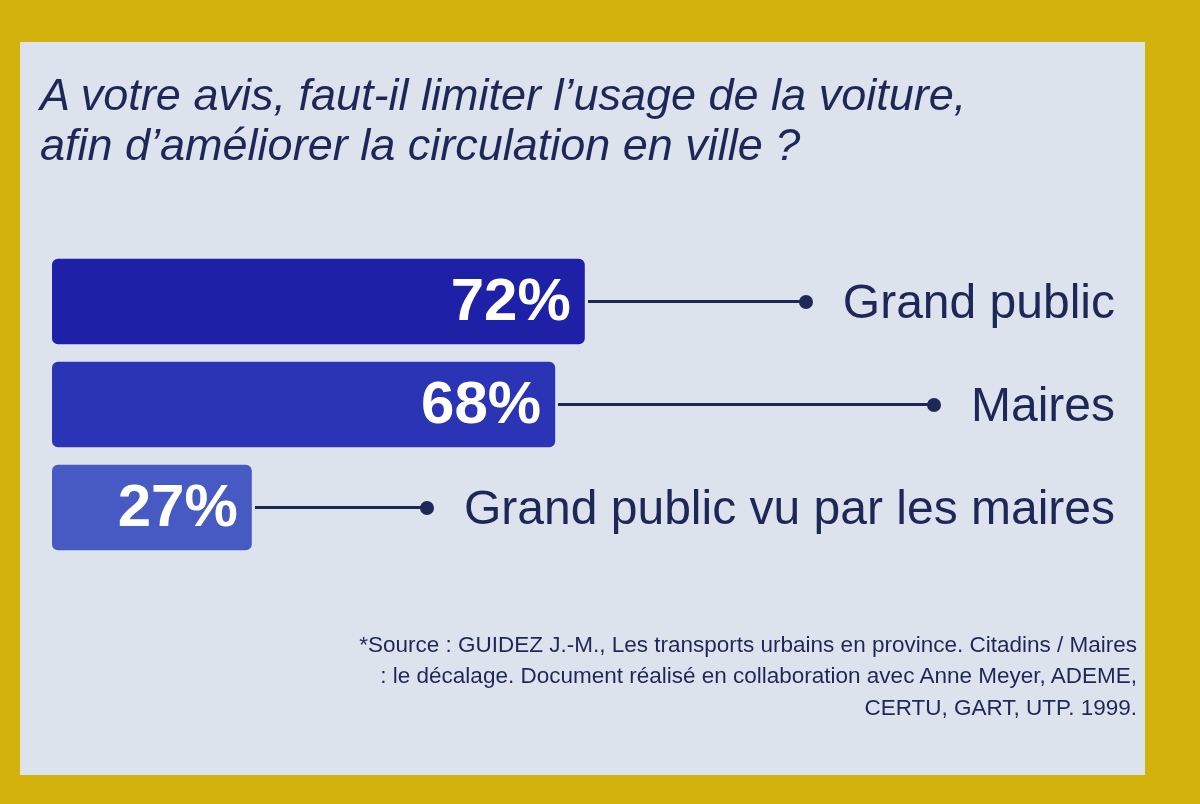 The image size is (1200, 804). Describe the element at coordinates (1042, 404) in the screenshot. I see `y-tick-label: Maires` at that location.